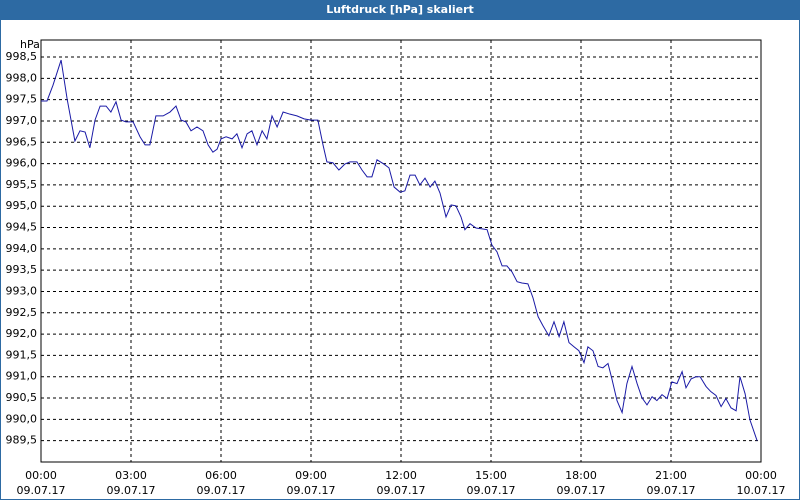 This screenshot has width=800, height=500. What do you see at coordinates (22, 141) in the screenshot?
I see `y-tick-label: 996,5` at bounding box center [22, 141].